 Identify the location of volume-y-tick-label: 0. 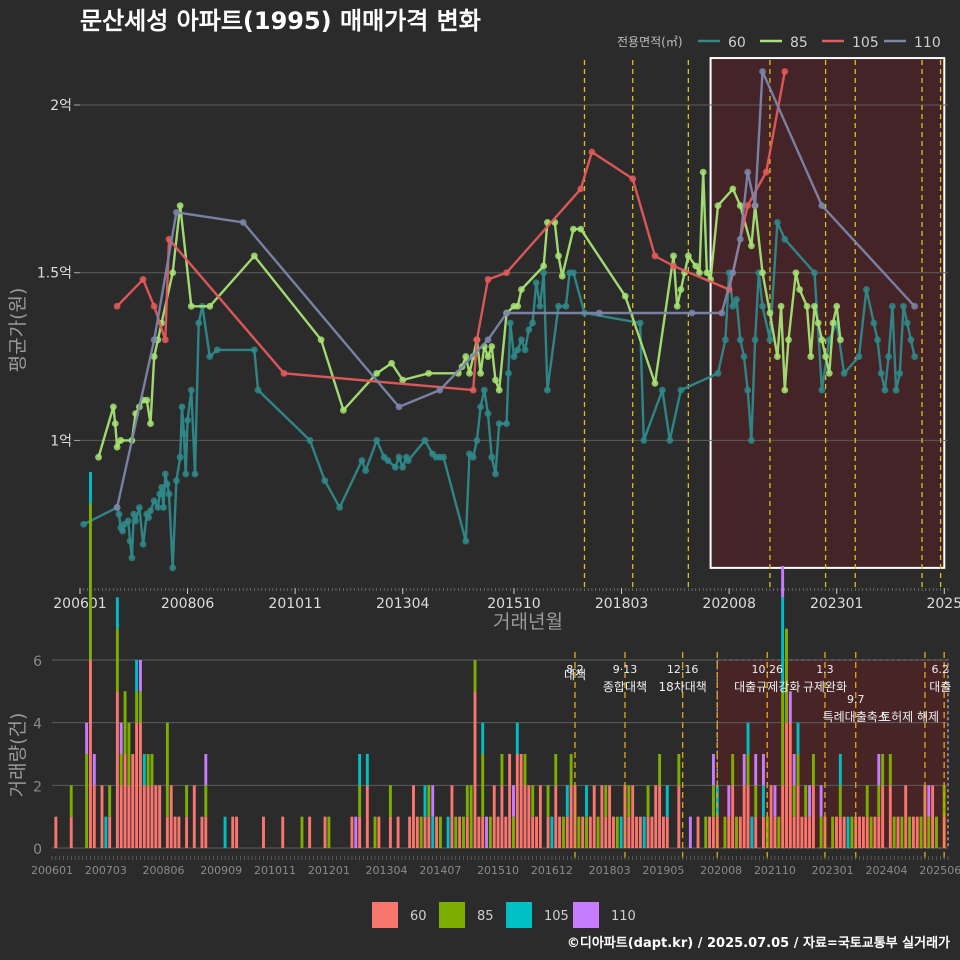
(37, 850).